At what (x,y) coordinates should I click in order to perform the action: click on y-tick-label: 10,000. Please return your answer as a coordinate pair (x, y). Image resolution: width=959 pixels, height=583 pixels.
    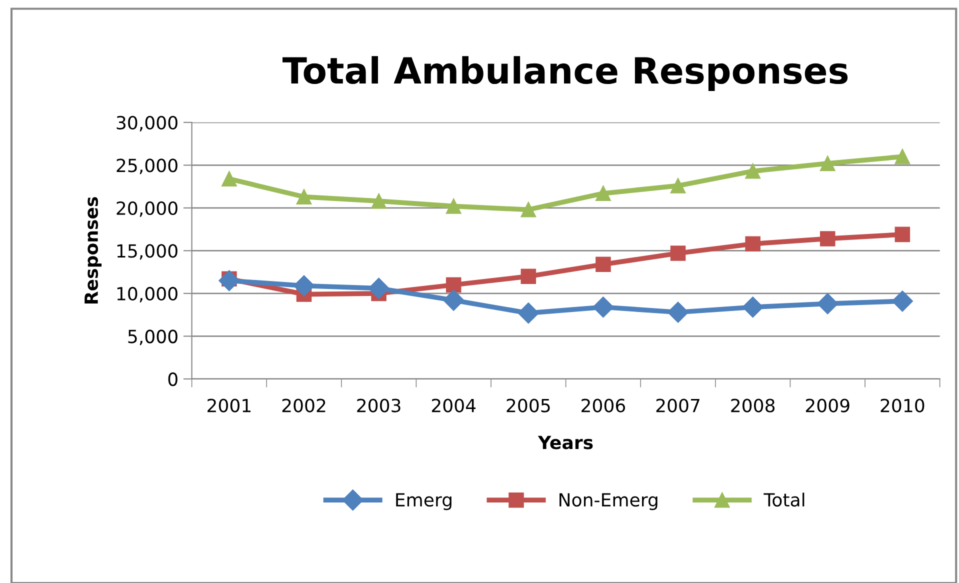
    Looking at the image, I should click on (147, 294).